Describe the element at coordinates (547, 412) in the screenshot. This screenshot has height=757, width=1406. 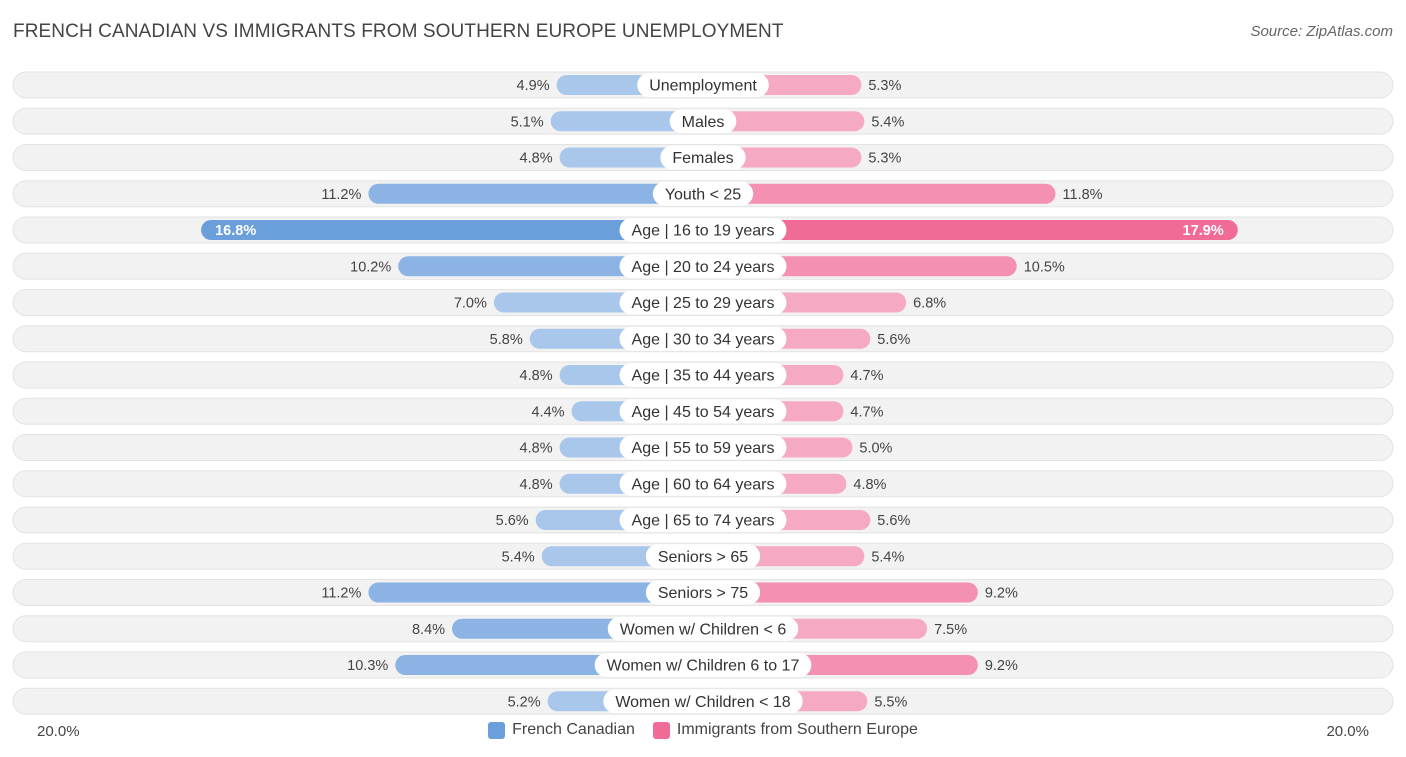
I see `value-label-french-canadian: 4.4%` at that location.